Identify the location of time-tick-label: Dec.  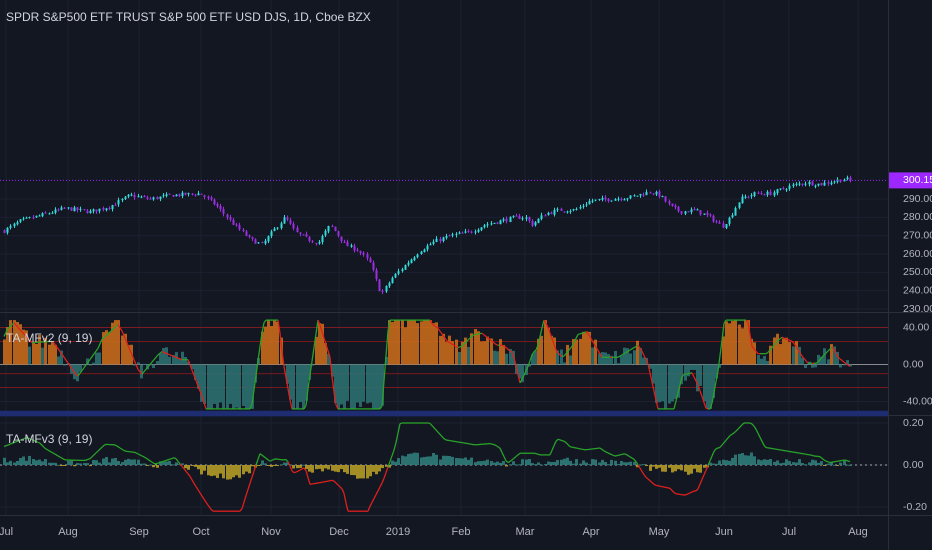
(339, 532).